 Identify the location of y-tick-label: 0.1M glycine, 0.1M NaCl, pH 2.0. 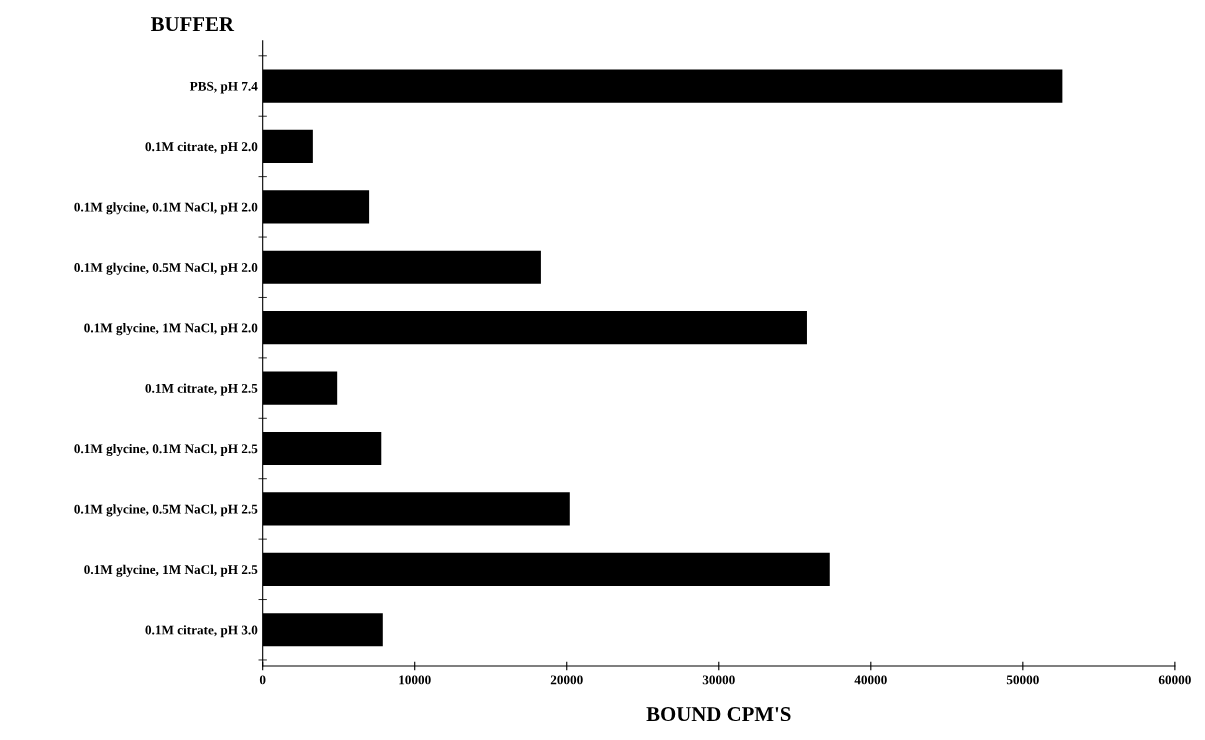
(166, 208).